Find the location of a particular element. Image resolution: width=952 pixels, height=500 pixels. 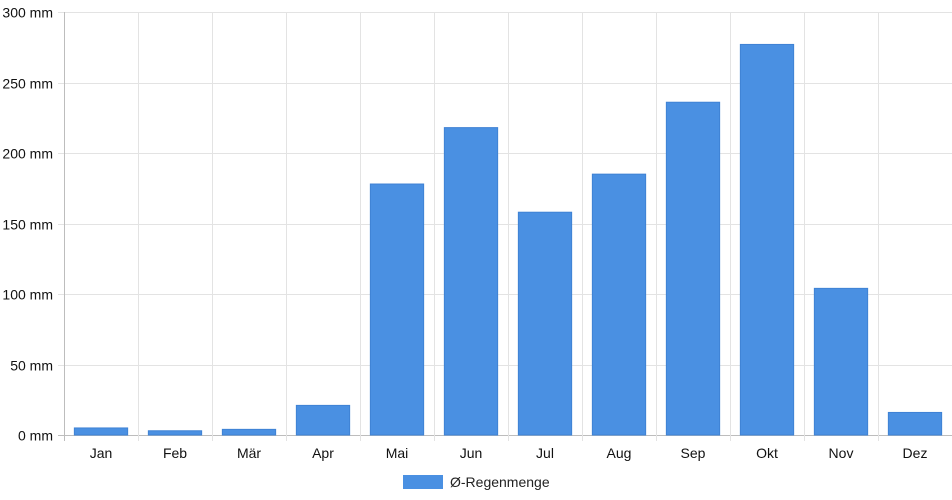

x-tick-label: Jan is located at coordinates (101, 453).